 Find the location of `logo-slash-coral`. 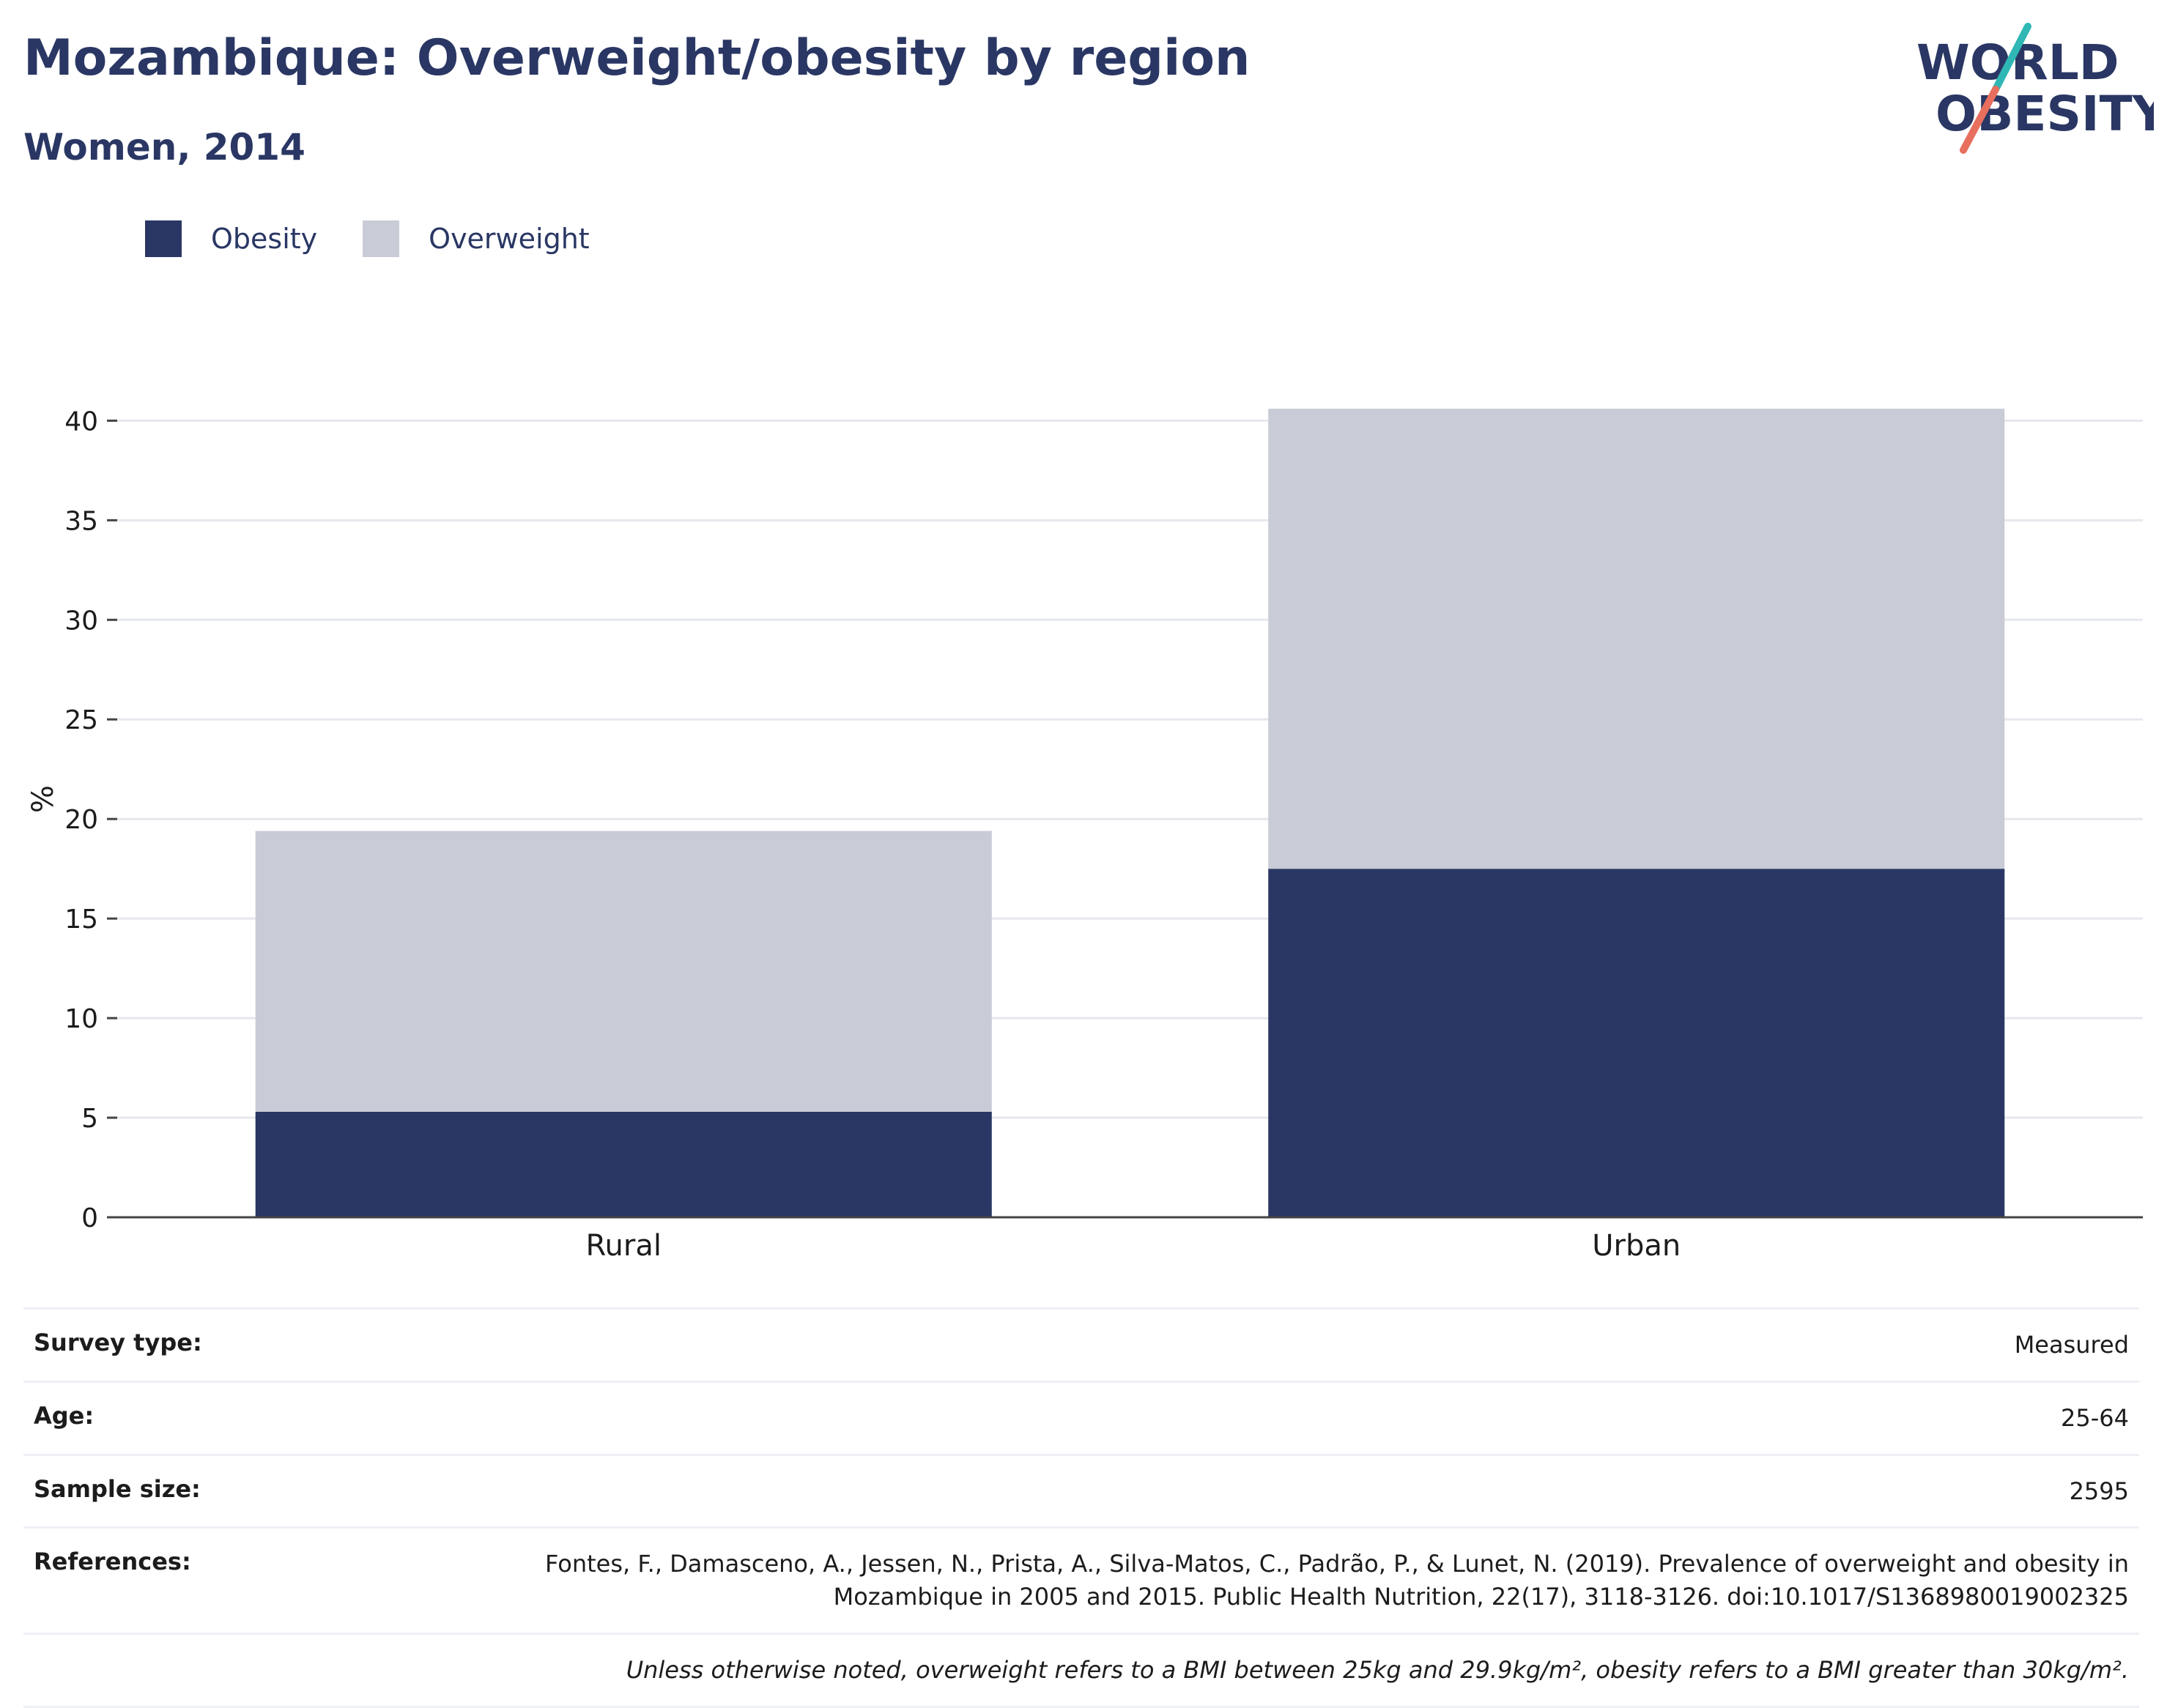

logo-slash-coral is located at coordinates (1980, 120).